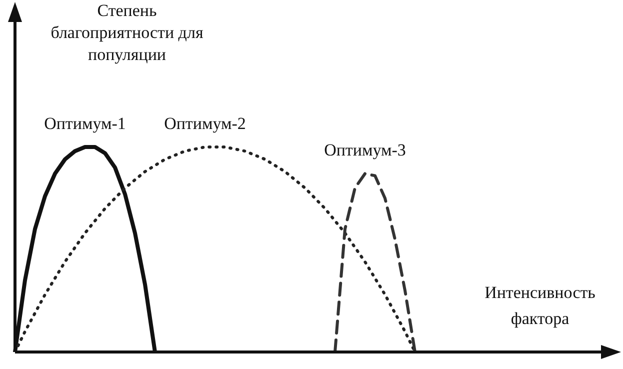 This screenshot has width=623, height=369. What do you see at coordinates (540, 306) in the screenshot?
I see `x-axis-title: Интенсивность фактора` at bounding box center [540, 306].